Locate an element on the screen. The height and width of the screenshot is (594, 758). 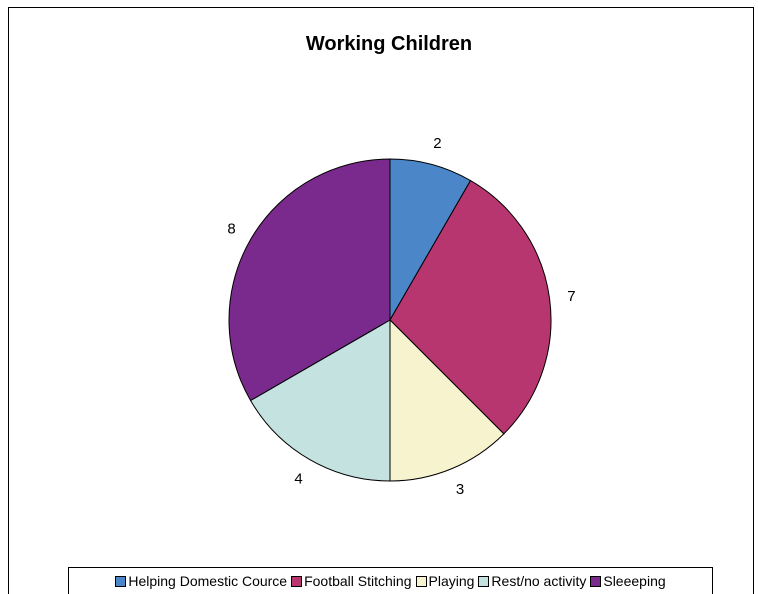
legend-swatch-football-stitching is located at coordinates (297, 581).